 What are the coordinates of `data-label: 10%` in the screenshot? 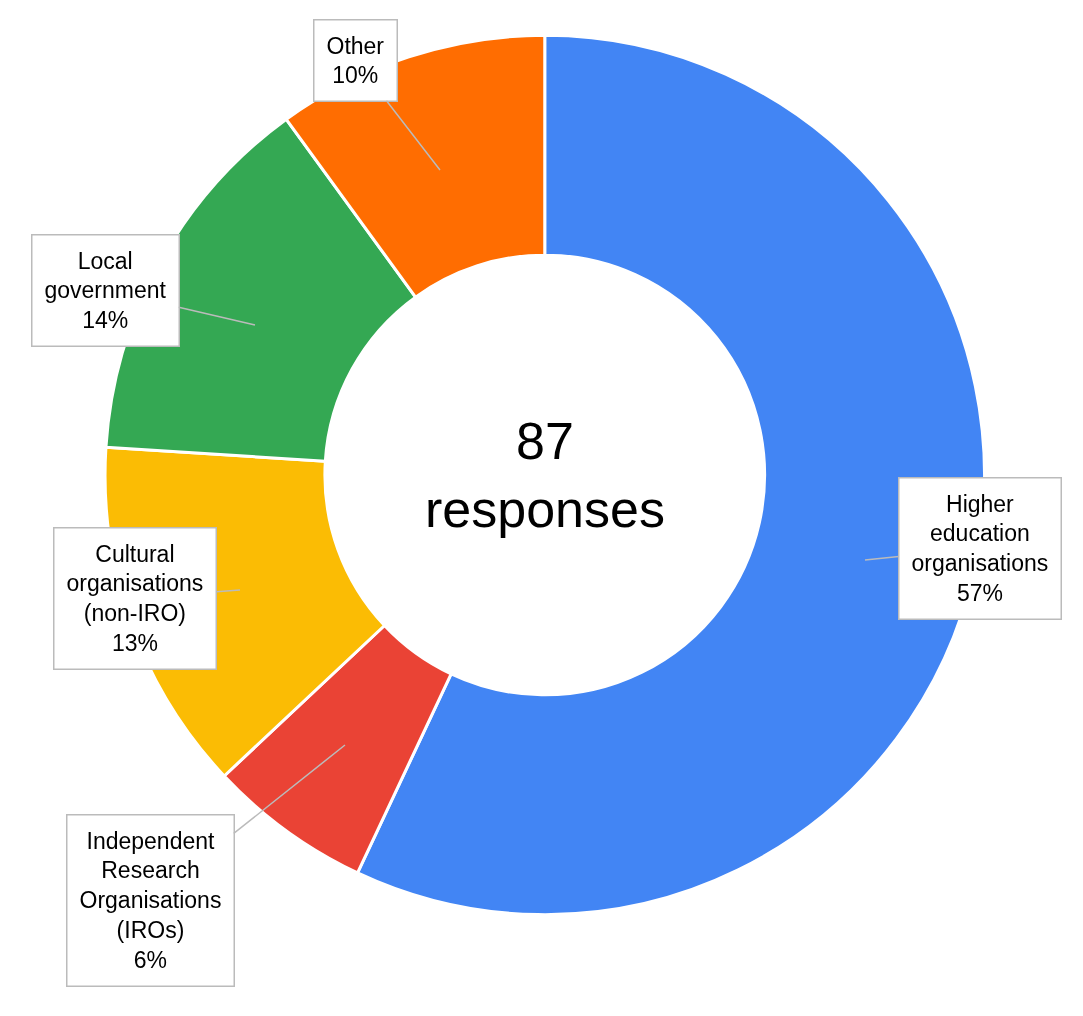 It's located at (355, 75).